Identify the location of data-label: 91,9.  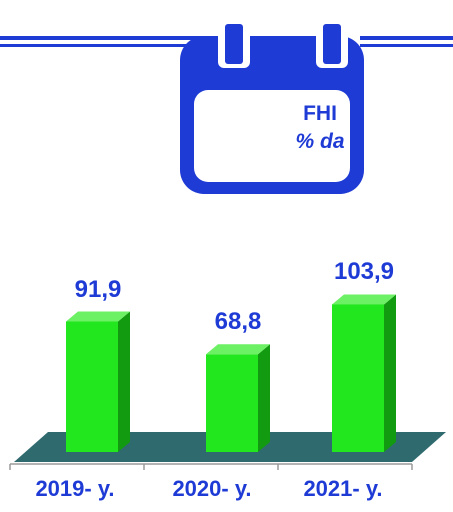
(98, 289).